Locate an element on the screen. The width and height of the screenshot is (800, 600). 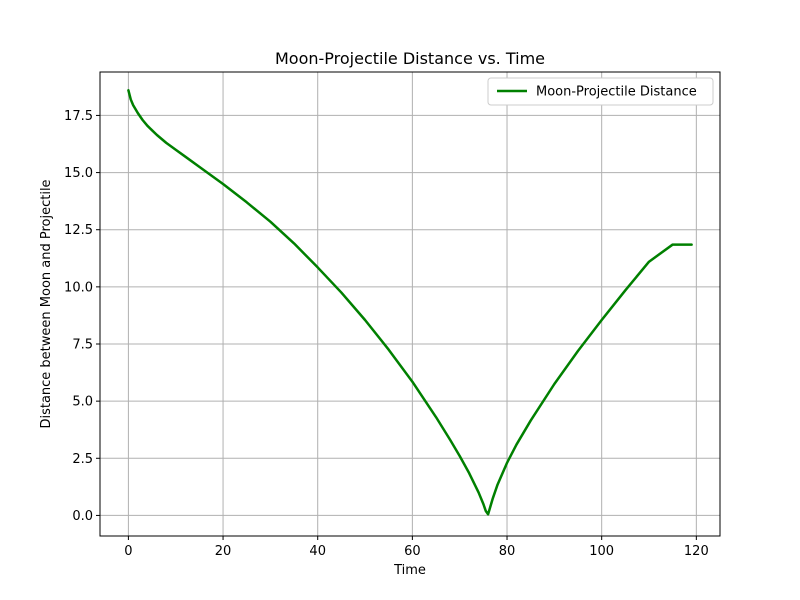
y-tick-label: 2.5 is located at coordinates (82, 459).